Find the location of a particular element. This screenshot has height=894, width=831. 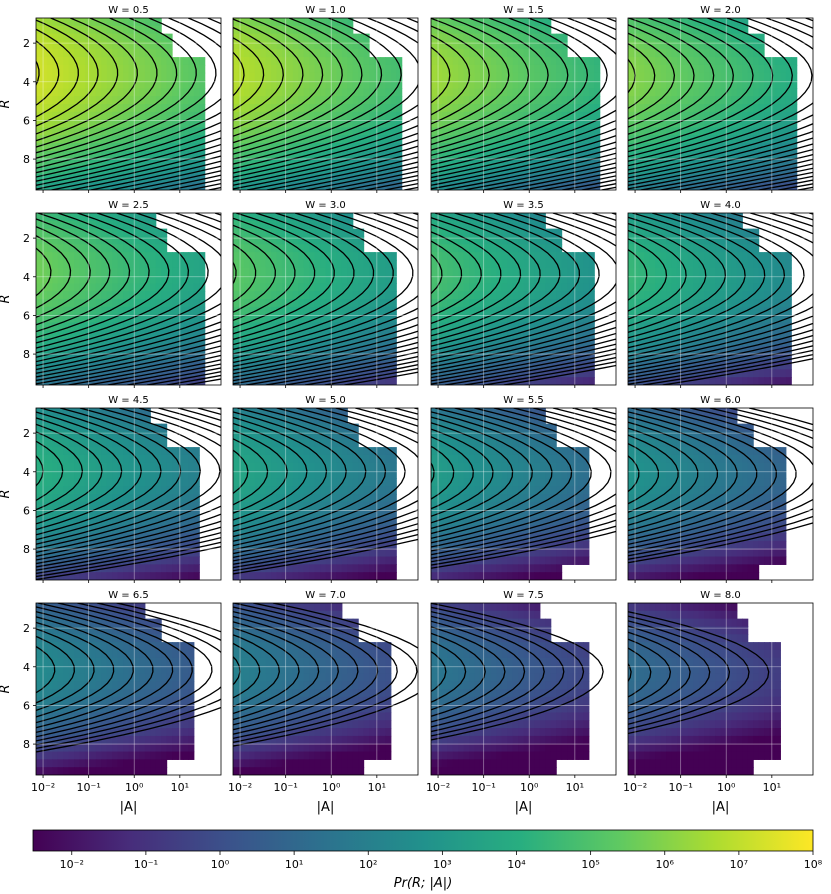

contour-line is located at coordinates (523, 159).